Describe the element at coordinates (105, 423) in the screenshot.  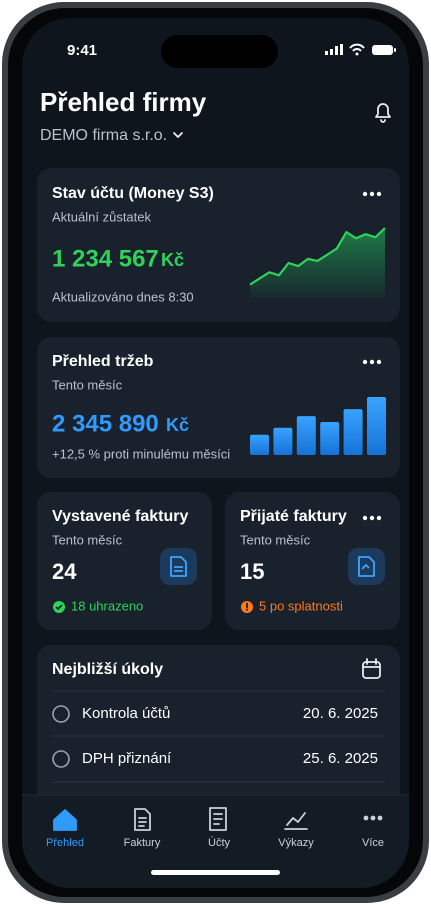
I see `revenue-amount: 2 345 890` at that location.